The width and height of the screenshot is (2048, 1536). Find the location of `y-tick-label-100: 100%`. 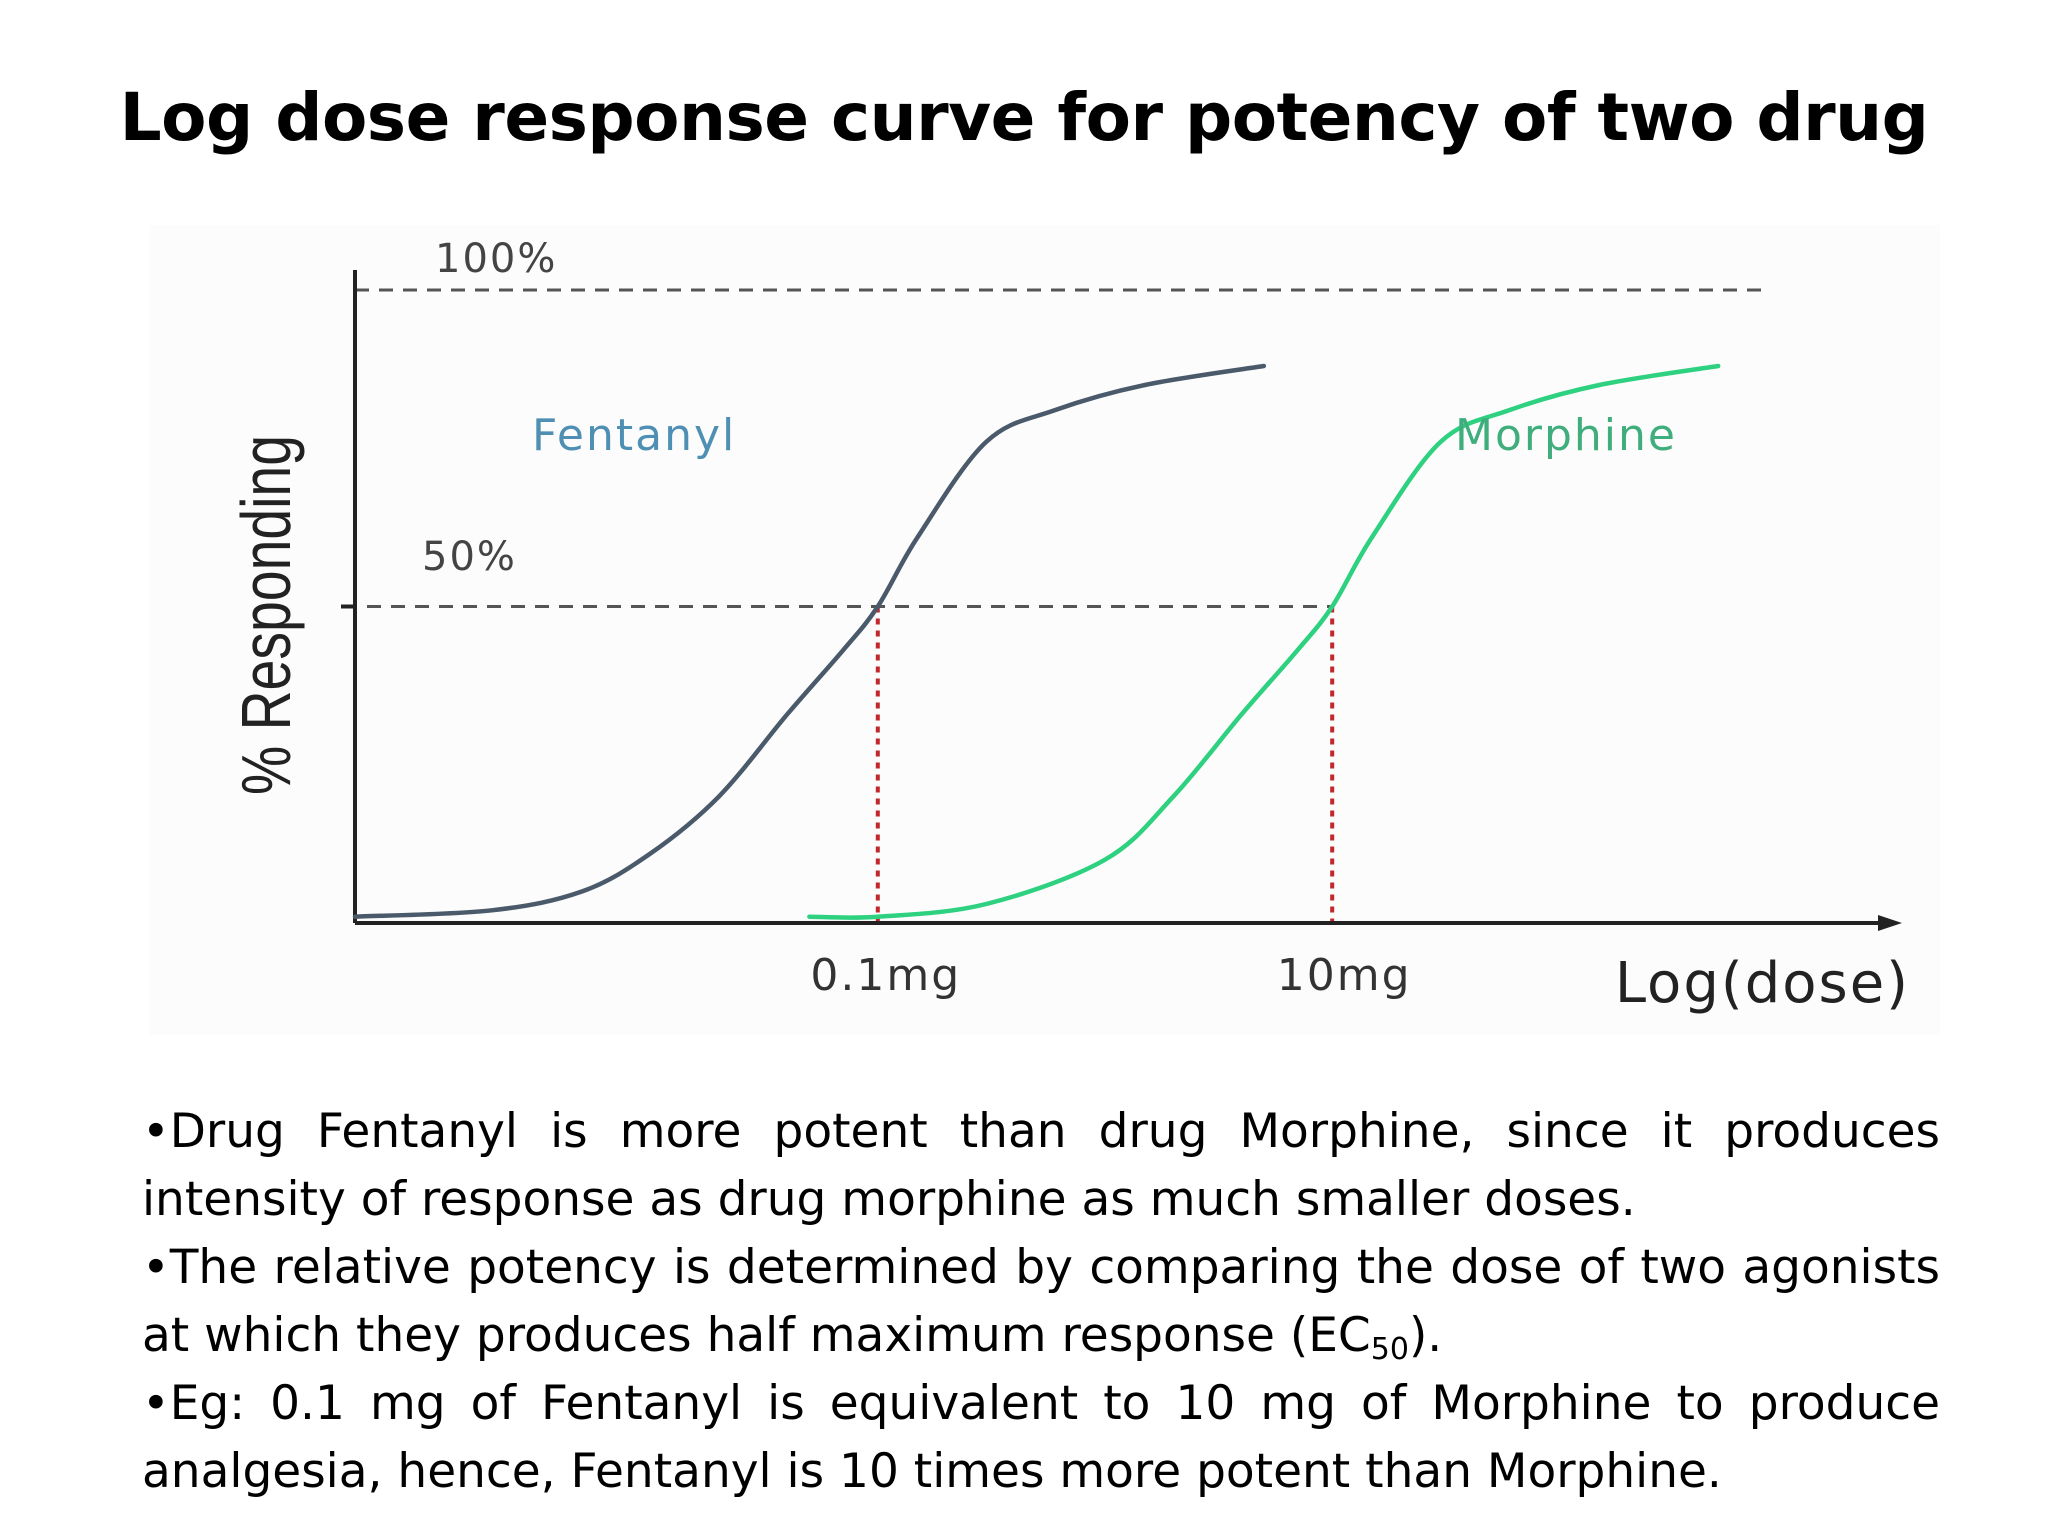

y-tick-label-100: 100% is located at coordinates (496, 259).